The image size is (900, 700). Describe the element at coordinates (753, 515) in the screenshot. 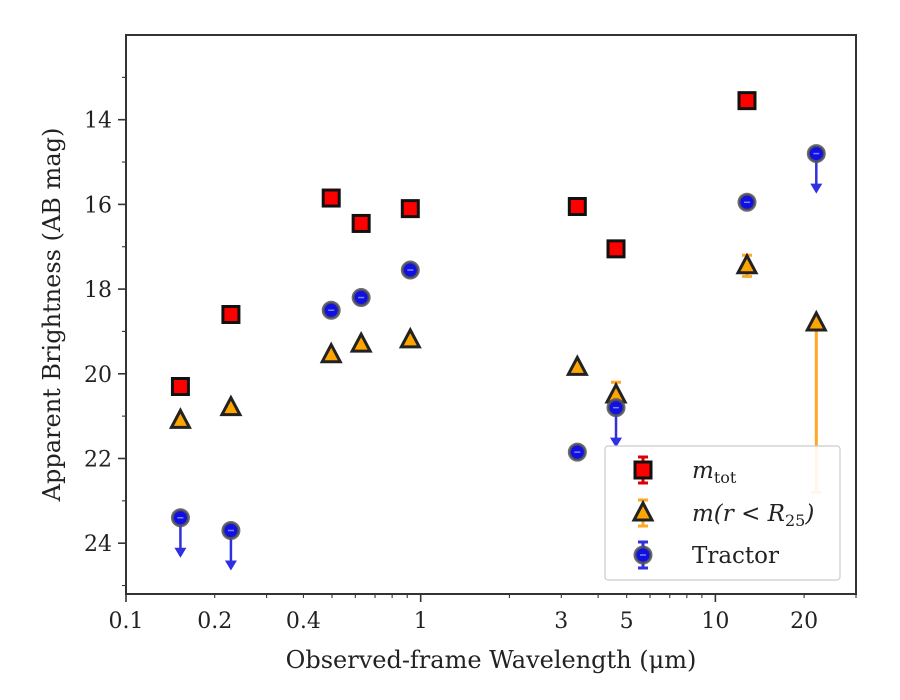

I see `legend-label: m(r < R25)` at that location.